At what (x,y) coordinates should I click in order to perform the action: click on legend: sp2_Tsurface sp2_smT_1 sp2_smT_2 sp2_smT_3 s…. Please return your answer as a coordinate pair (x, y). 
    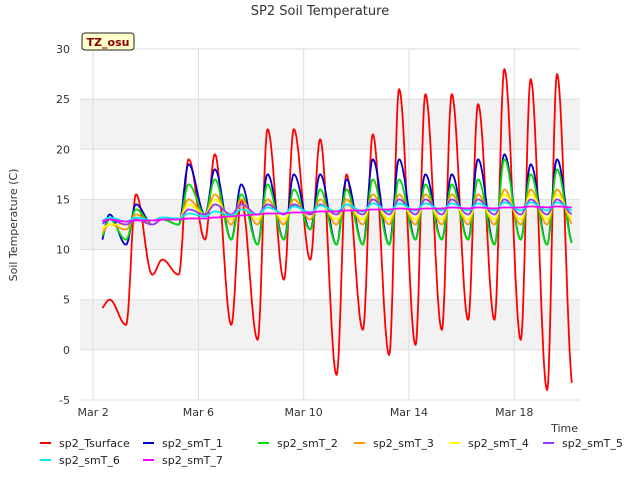
    Looking at the image, I should click on (331, 452).